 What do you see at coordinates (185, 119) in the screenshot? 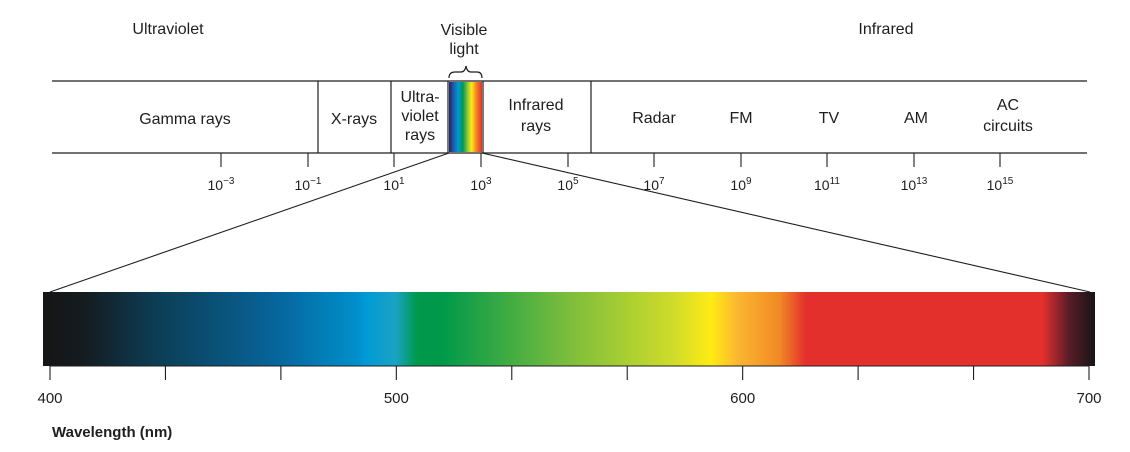
I see `band-gamma-rays: Gamma rays` at bounding box center [185, 119].